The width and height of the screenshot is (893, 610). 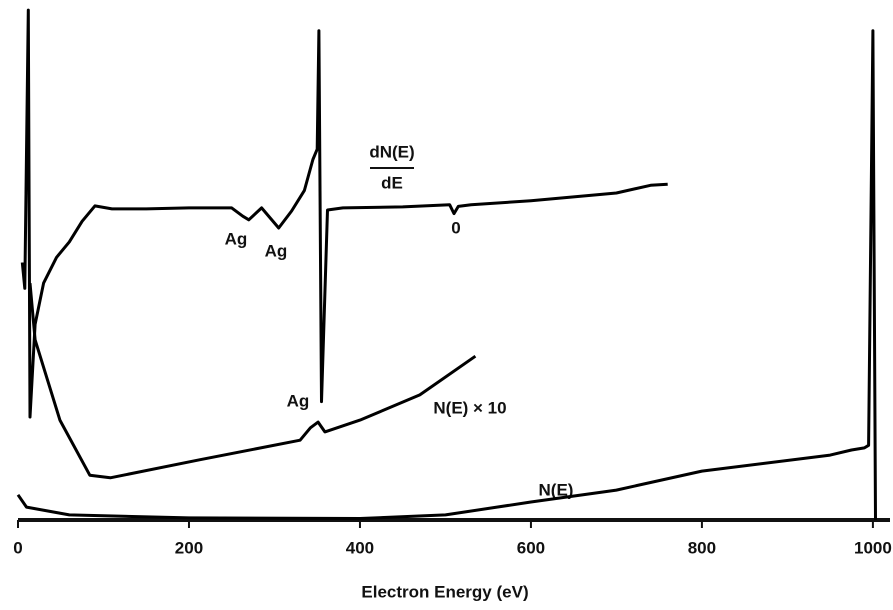 I want to click on x-tick-label: 0, so click(x=17, y=547).